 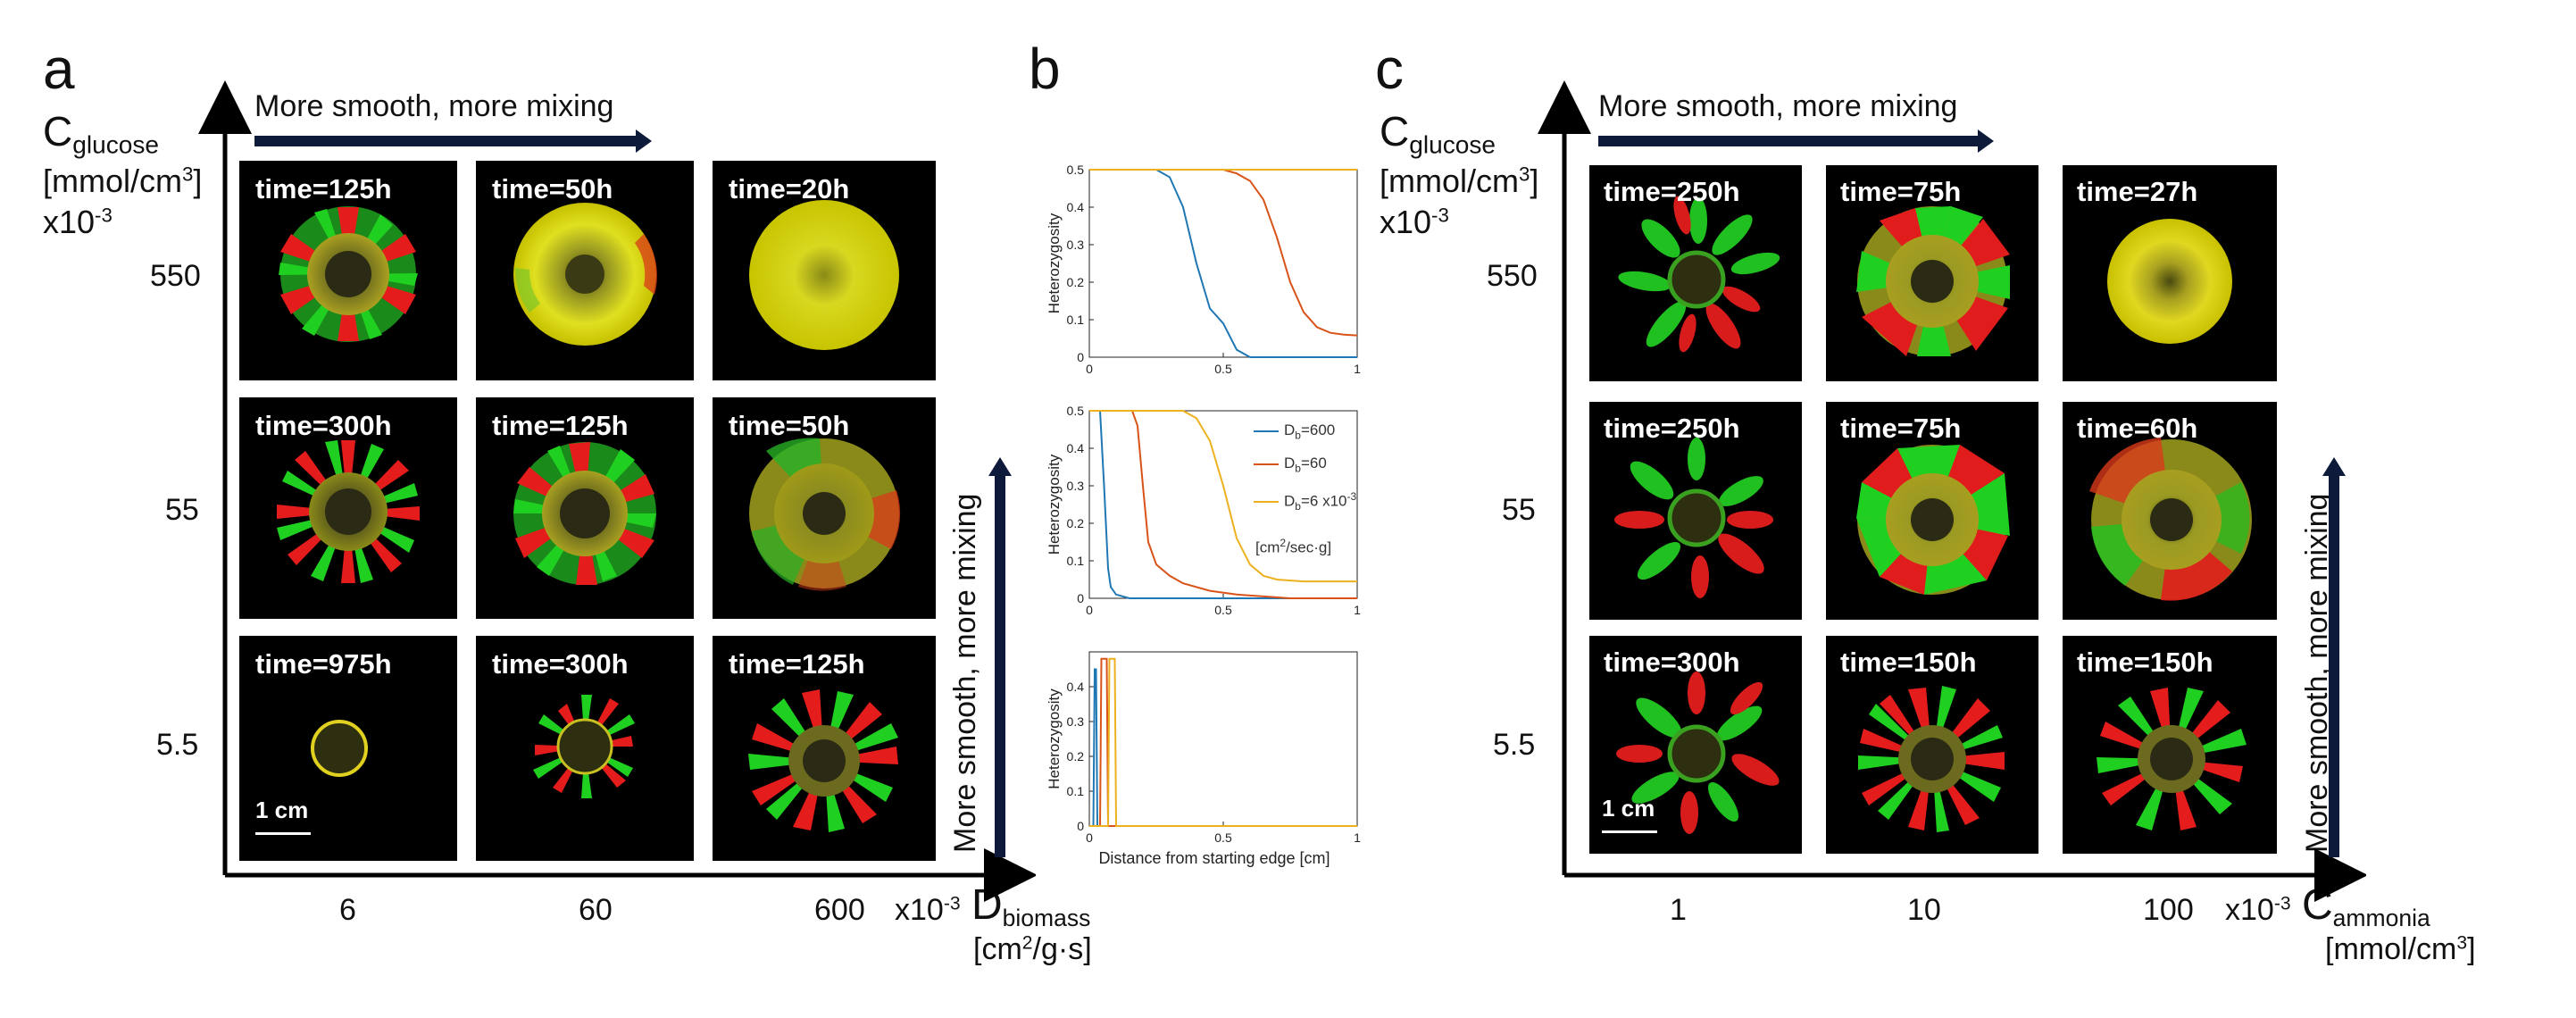 What do you see at coordinates (1045, 69) in the screenshot?
I see `panel-b-letter: b` at bounding box center [1045, 69].